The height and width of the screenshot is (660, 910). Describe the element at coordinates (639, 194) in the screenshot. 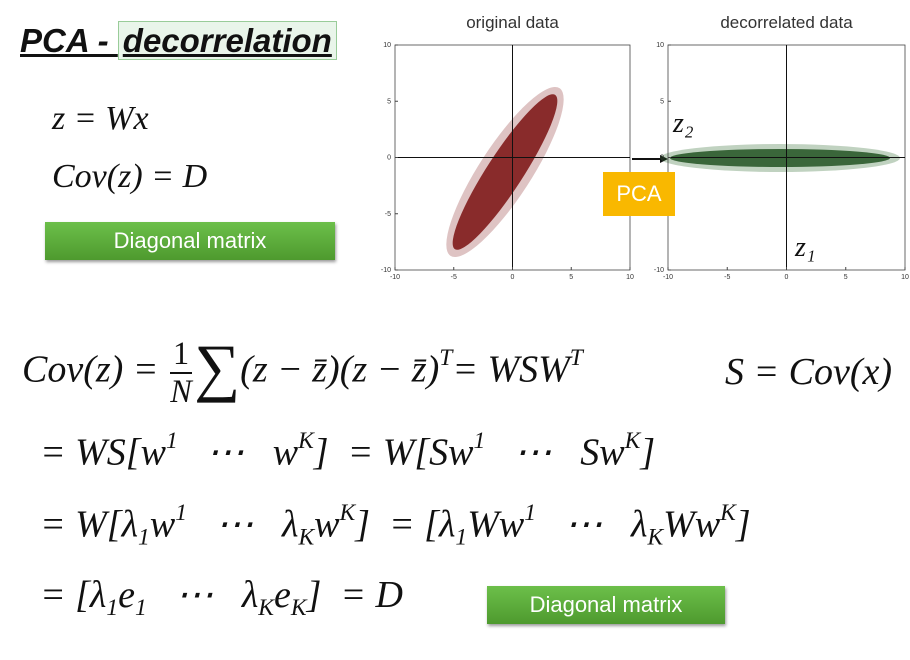

I see `pca-box: PCA` at that location.